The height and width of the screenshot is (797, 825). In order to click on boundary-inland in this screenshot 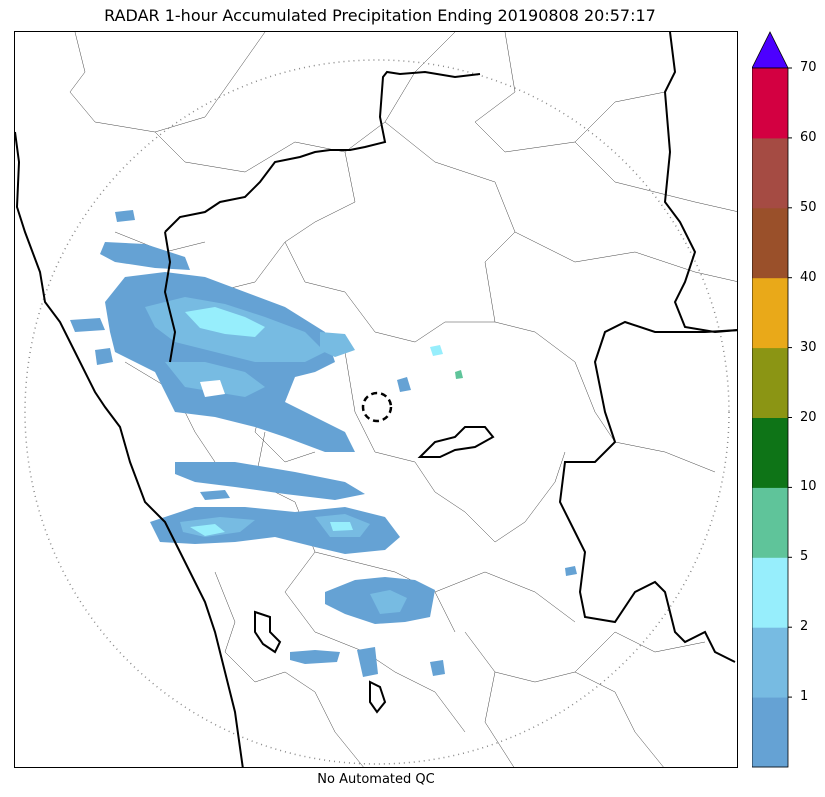, I will do `click(456, 442)`.